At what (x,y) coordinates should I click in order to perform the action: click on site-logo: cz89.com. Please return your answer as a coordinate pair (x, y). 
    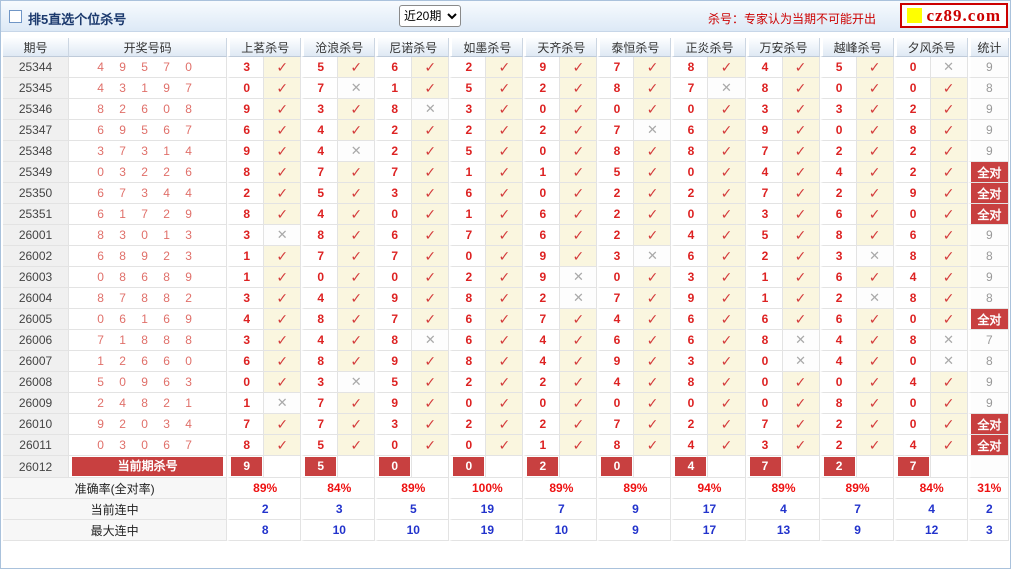
    Looking at the image, I should click on (954, 15).